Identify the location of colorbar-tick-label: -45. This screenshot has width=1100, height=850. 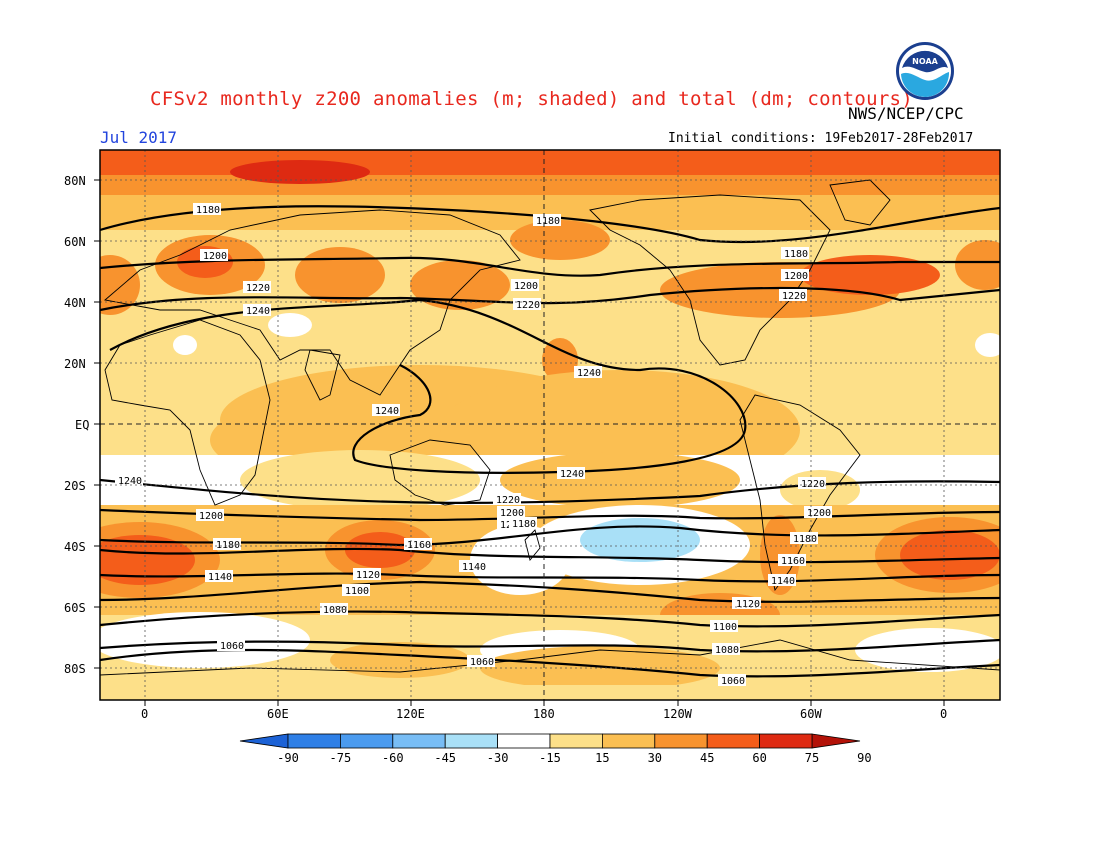
(445, 758).